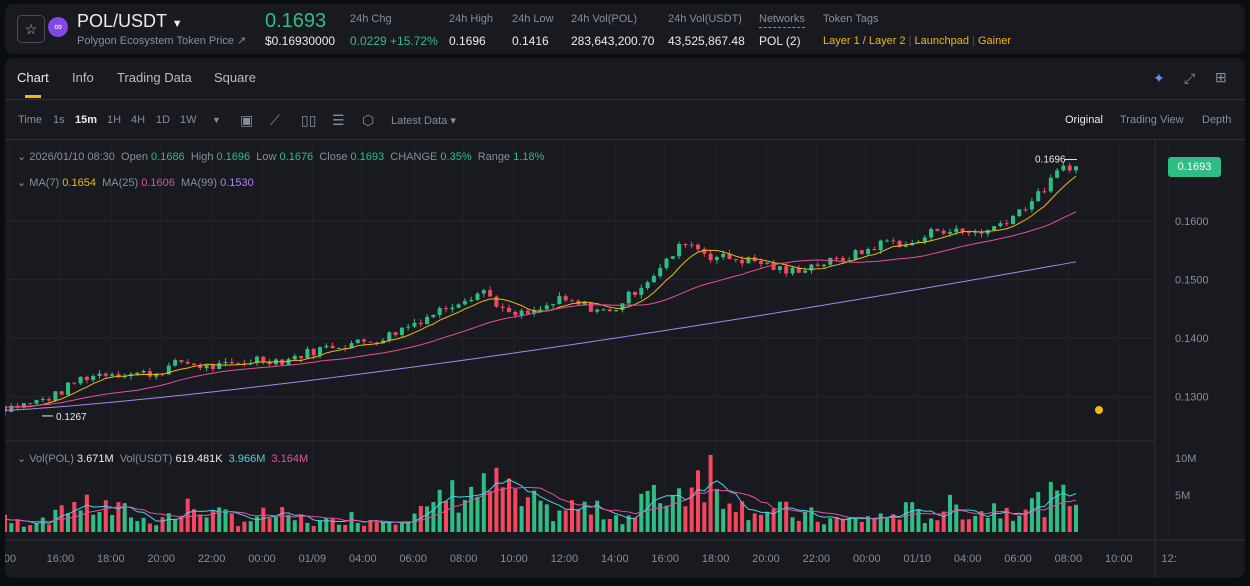 This screenshot has height=586, width=1250. I want to click on interval-15m: 15m, so click(86, 120).